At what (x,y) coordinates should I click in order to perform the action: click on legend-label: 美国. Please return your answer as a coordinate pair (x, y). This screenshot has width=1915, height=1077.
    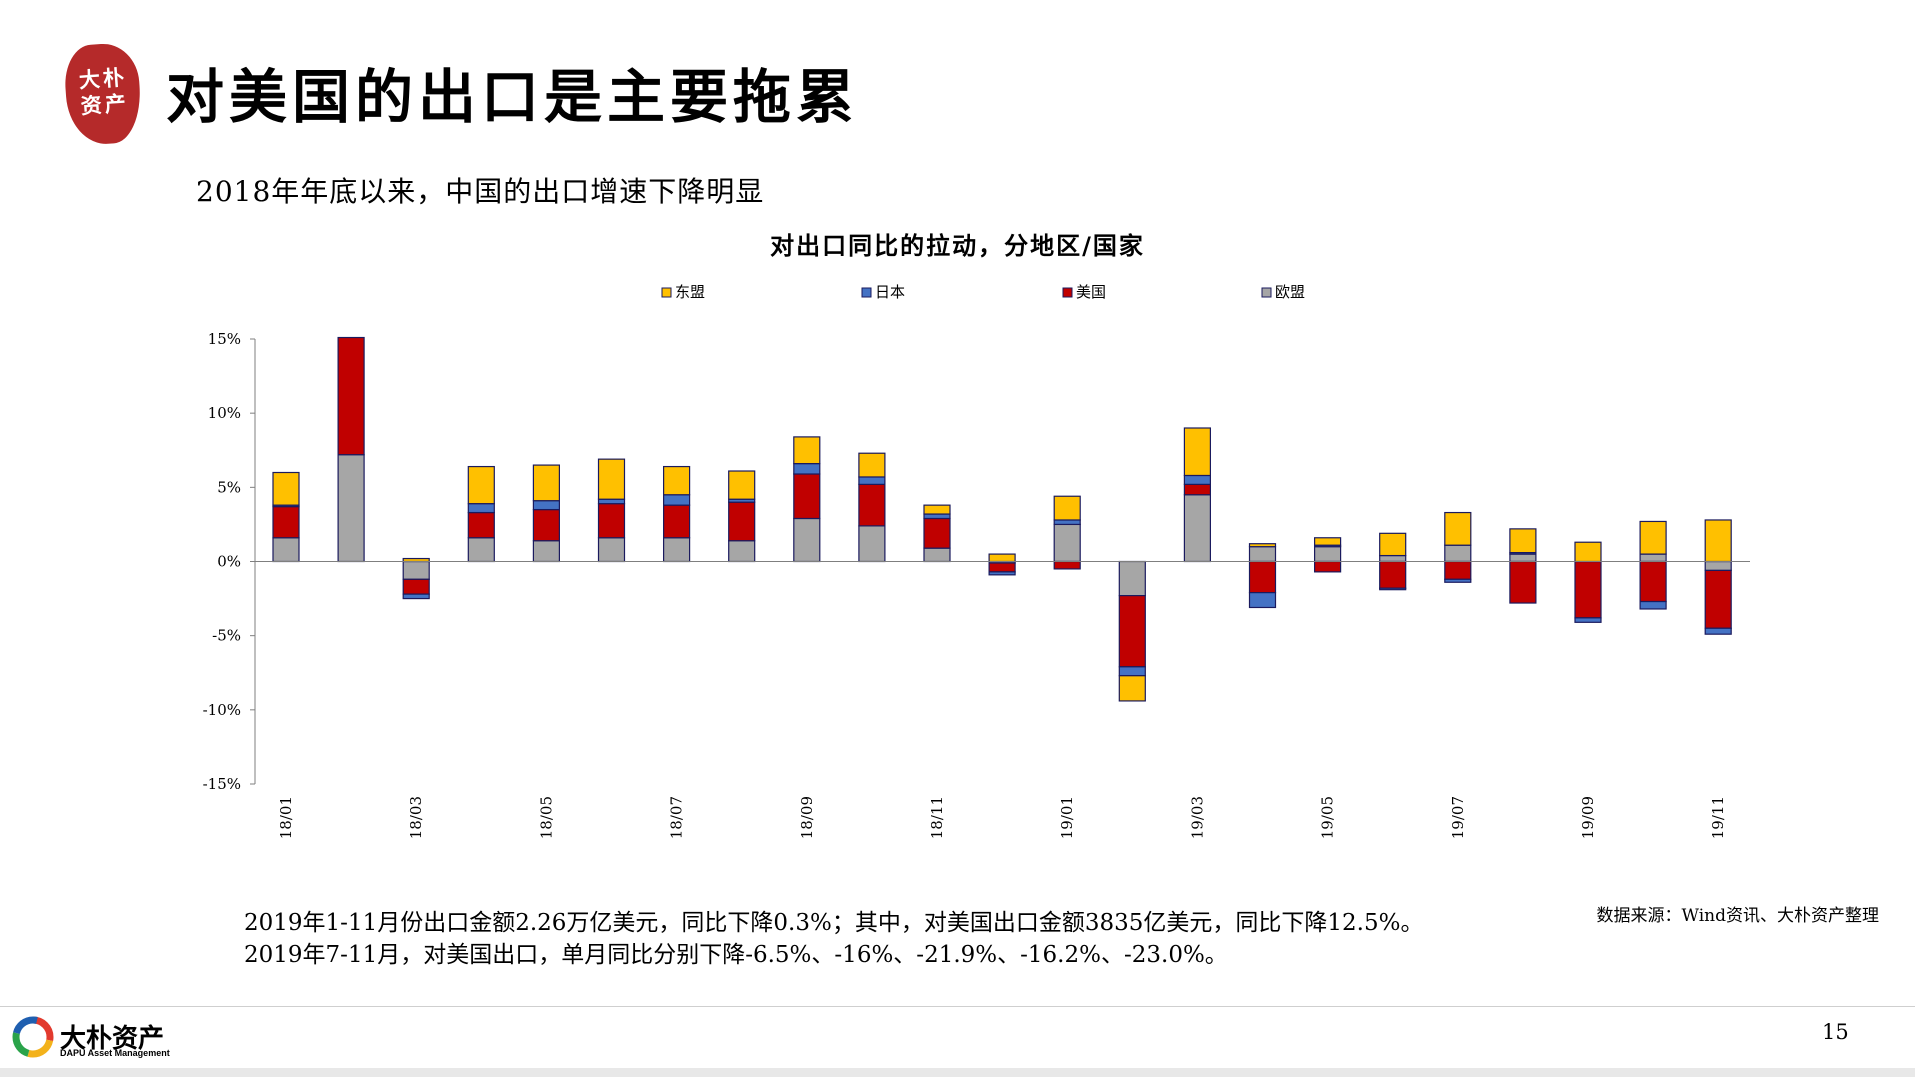
    Looking at the image, I should click on (1091, 292).